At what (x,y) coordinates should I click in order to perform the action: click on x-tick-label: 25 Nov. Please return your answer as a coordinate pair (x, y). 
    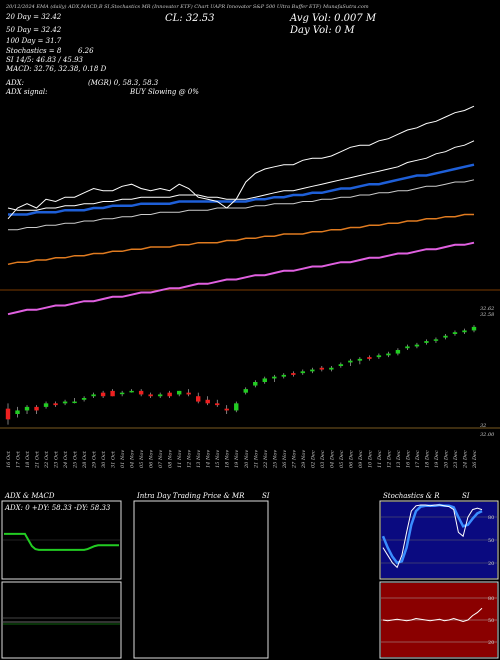
    Looking at the image, I should click on (275, 459).